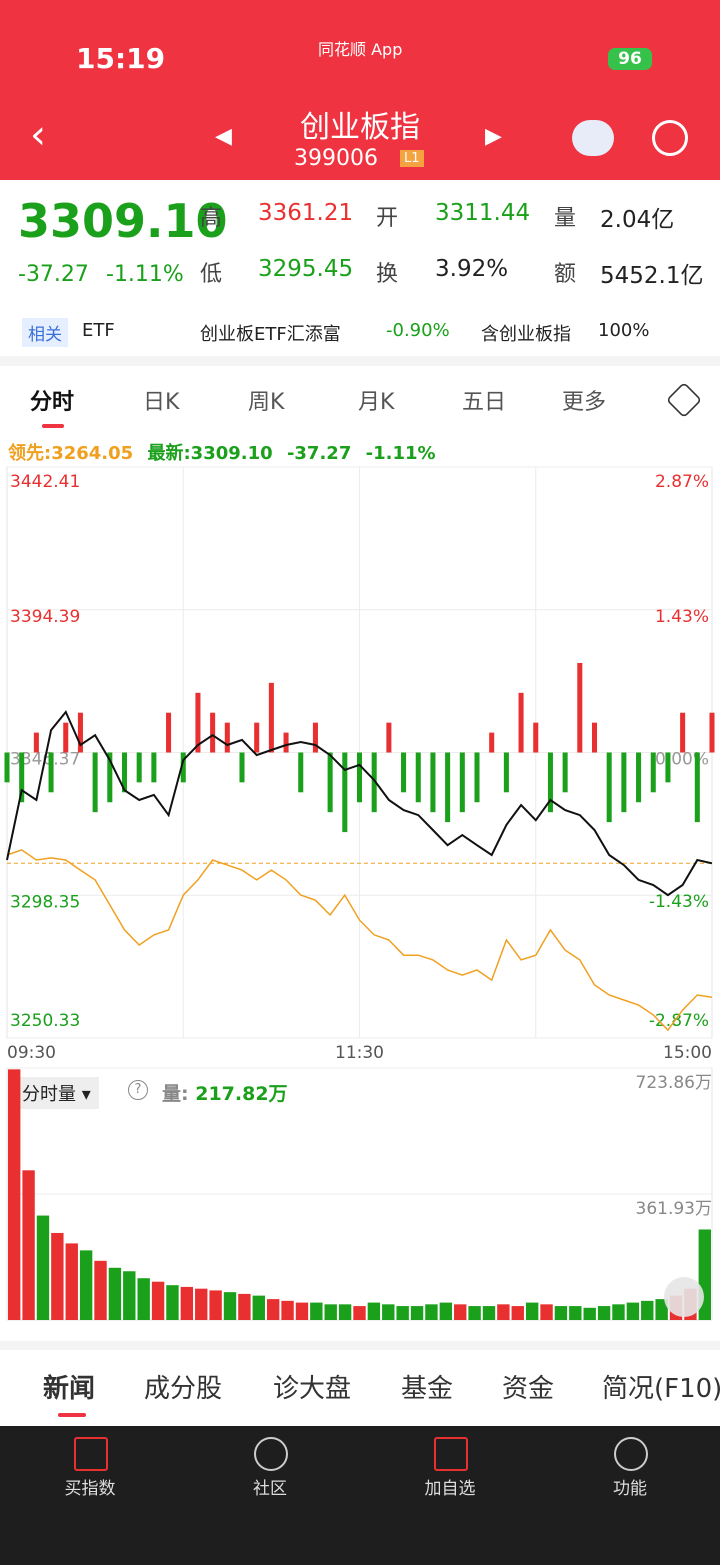 Image resolution: width=720 pixels, height=1565 pixels. Describe the element at coordinates (53, 274) in the screenshot. I see `change: -37.27` at that location.